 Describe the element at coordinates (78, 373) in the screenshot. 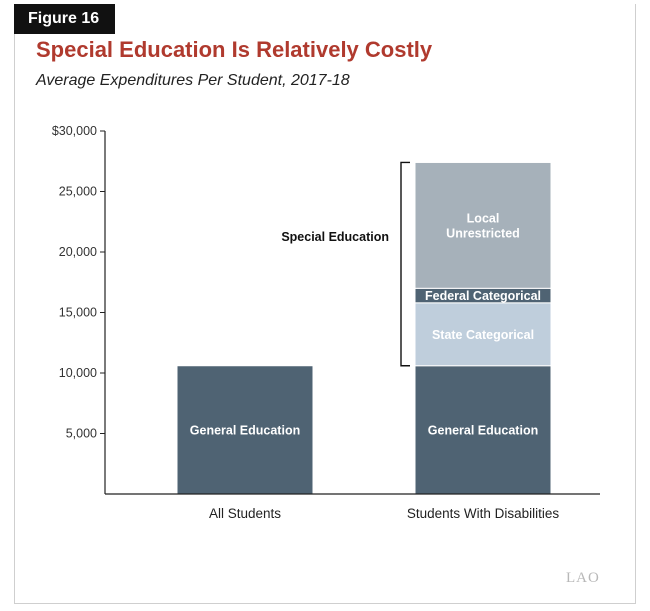

I see `y-tick-label: 10,000` at that location.